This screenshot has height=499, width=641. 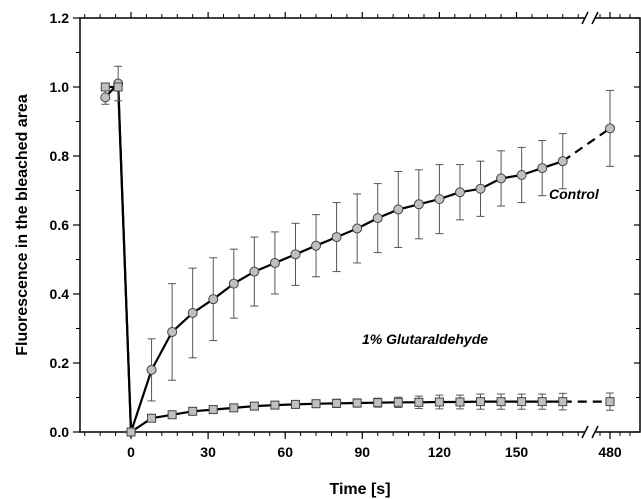 What do you see at coordinates (208, 452) in the screenshot?
I see `x-tick-label: 30` at bounding box center [208, 452].